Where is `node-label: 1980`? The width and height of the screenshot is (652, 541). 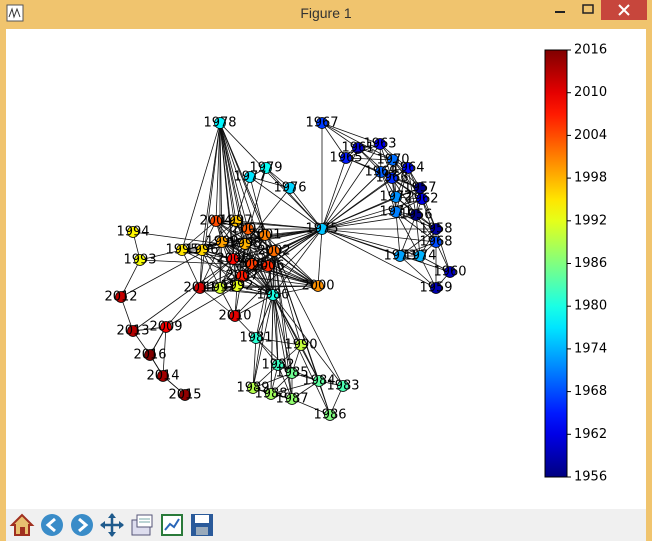 node-label: 1980 is located at coordinates (272, 295).